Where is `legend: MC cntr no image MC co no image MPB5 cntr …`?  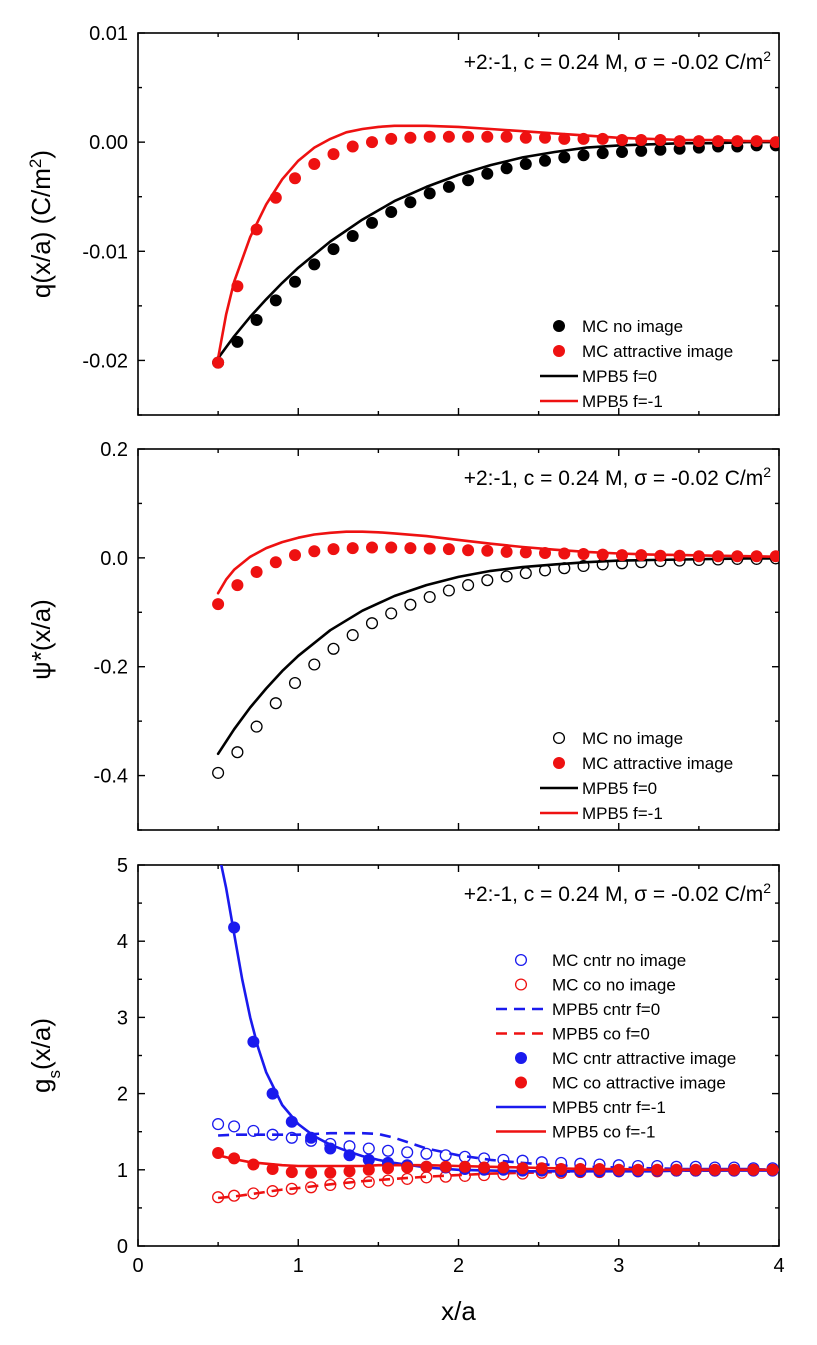 legend: MC cntr no image MC co no image MPB5 cntr … is located at coordinates (616, 1046).